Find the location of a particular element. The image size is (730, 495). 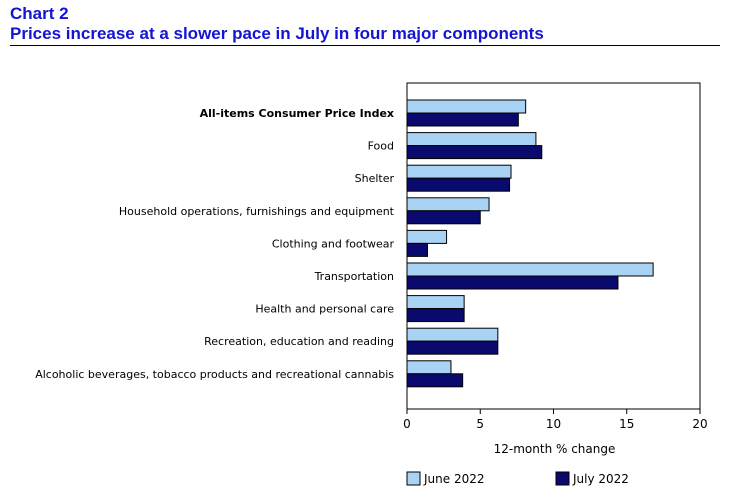

legend-label-june: June 2022 is located at coordinates (454, 479).